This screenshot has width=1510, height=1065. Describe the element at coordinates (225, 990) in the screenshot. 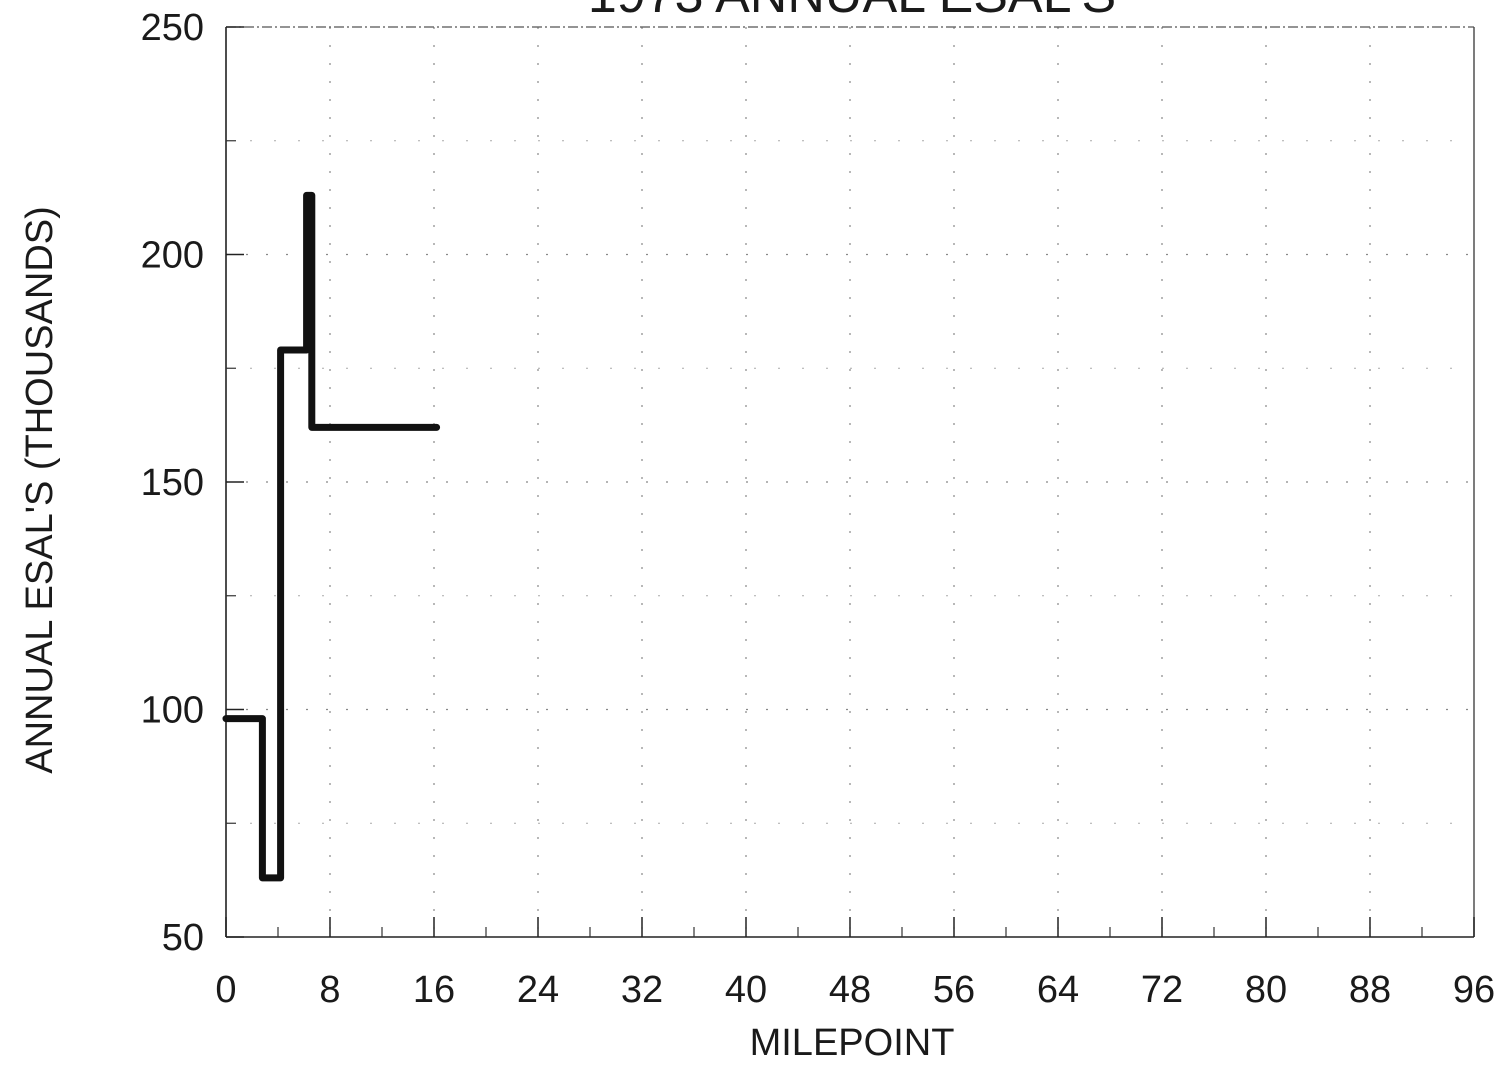

I see `x-tick-label: 0` at that location.